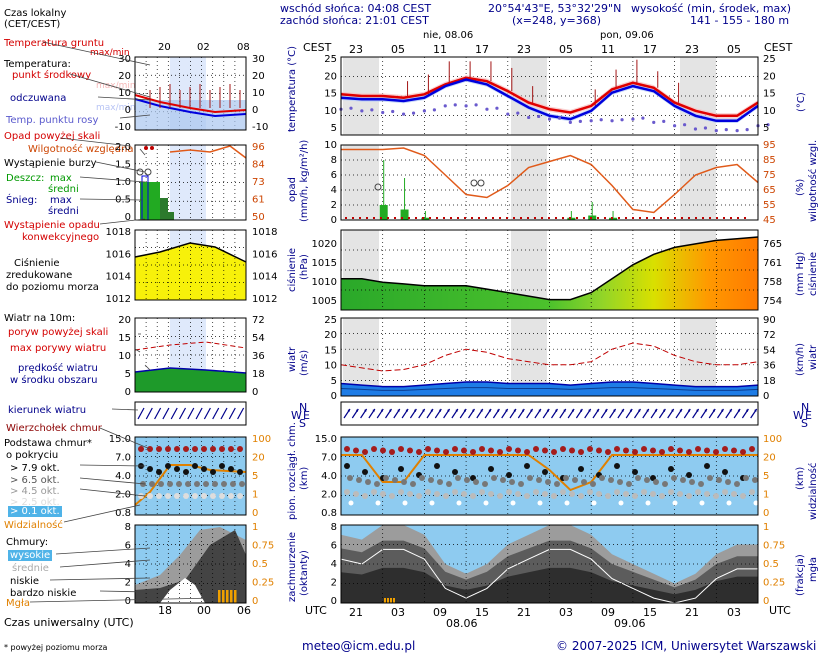 Image resolution: width=820 pixels, height=660 pixels. What do you see at coordinates (118, 254) in the screenshot?
I see `legend-press-tick: 1016` at bounding box center [118, 254].